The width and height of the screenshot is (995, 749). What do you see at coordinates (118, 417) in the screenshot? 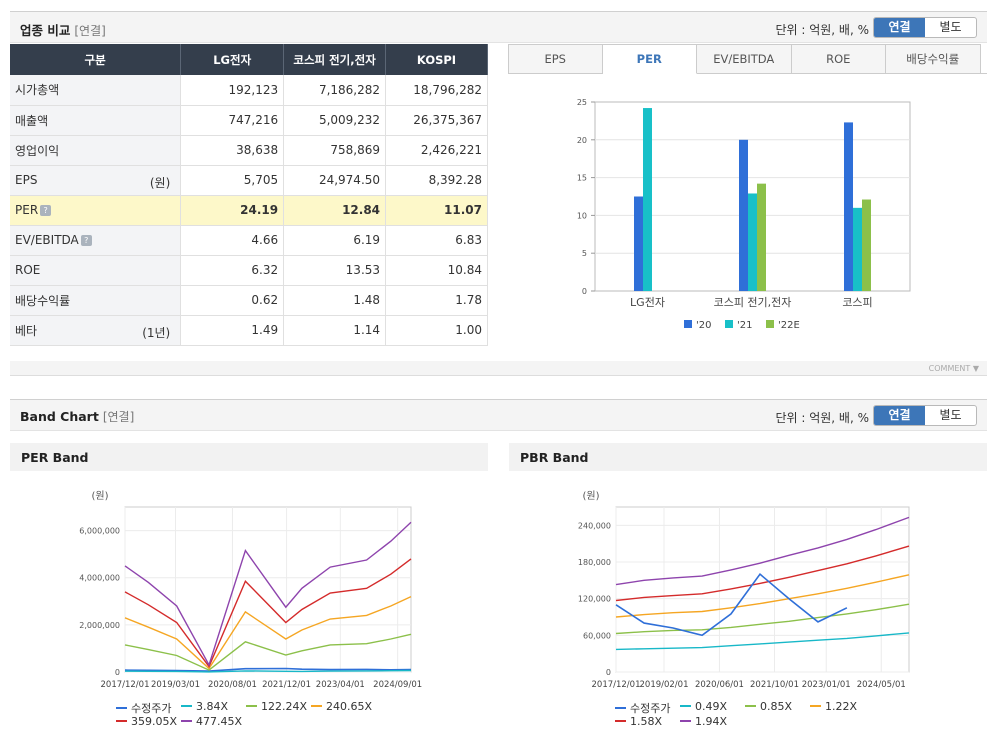
I see `band-chart-subtitle: [연결]` at bounding box center [118, 417].